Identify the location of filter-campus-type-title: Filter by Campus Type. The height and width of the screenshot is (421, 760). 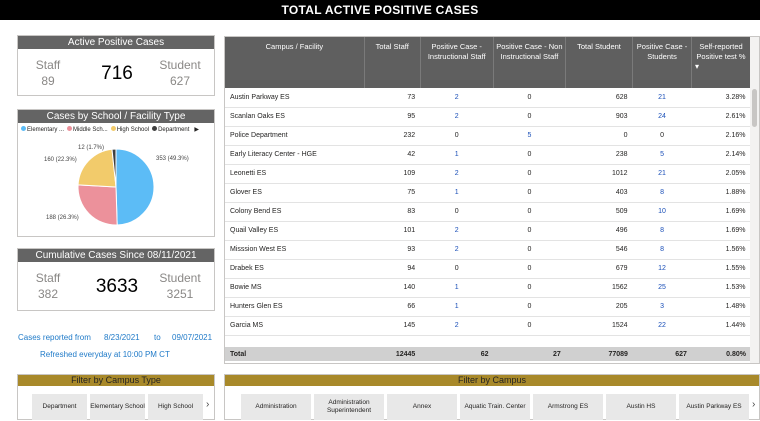
(116, 380).